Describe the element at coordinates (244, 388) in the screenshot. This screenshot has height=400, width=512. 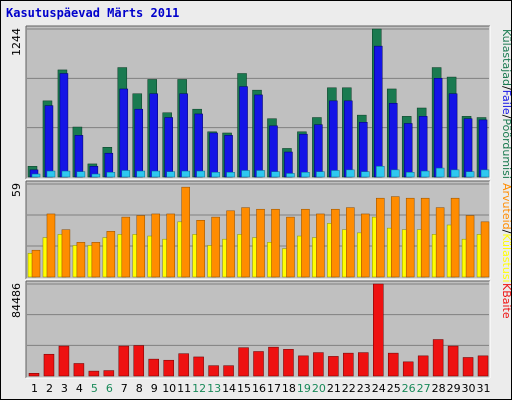
I see `x-tick-label-15: 15` at that location.